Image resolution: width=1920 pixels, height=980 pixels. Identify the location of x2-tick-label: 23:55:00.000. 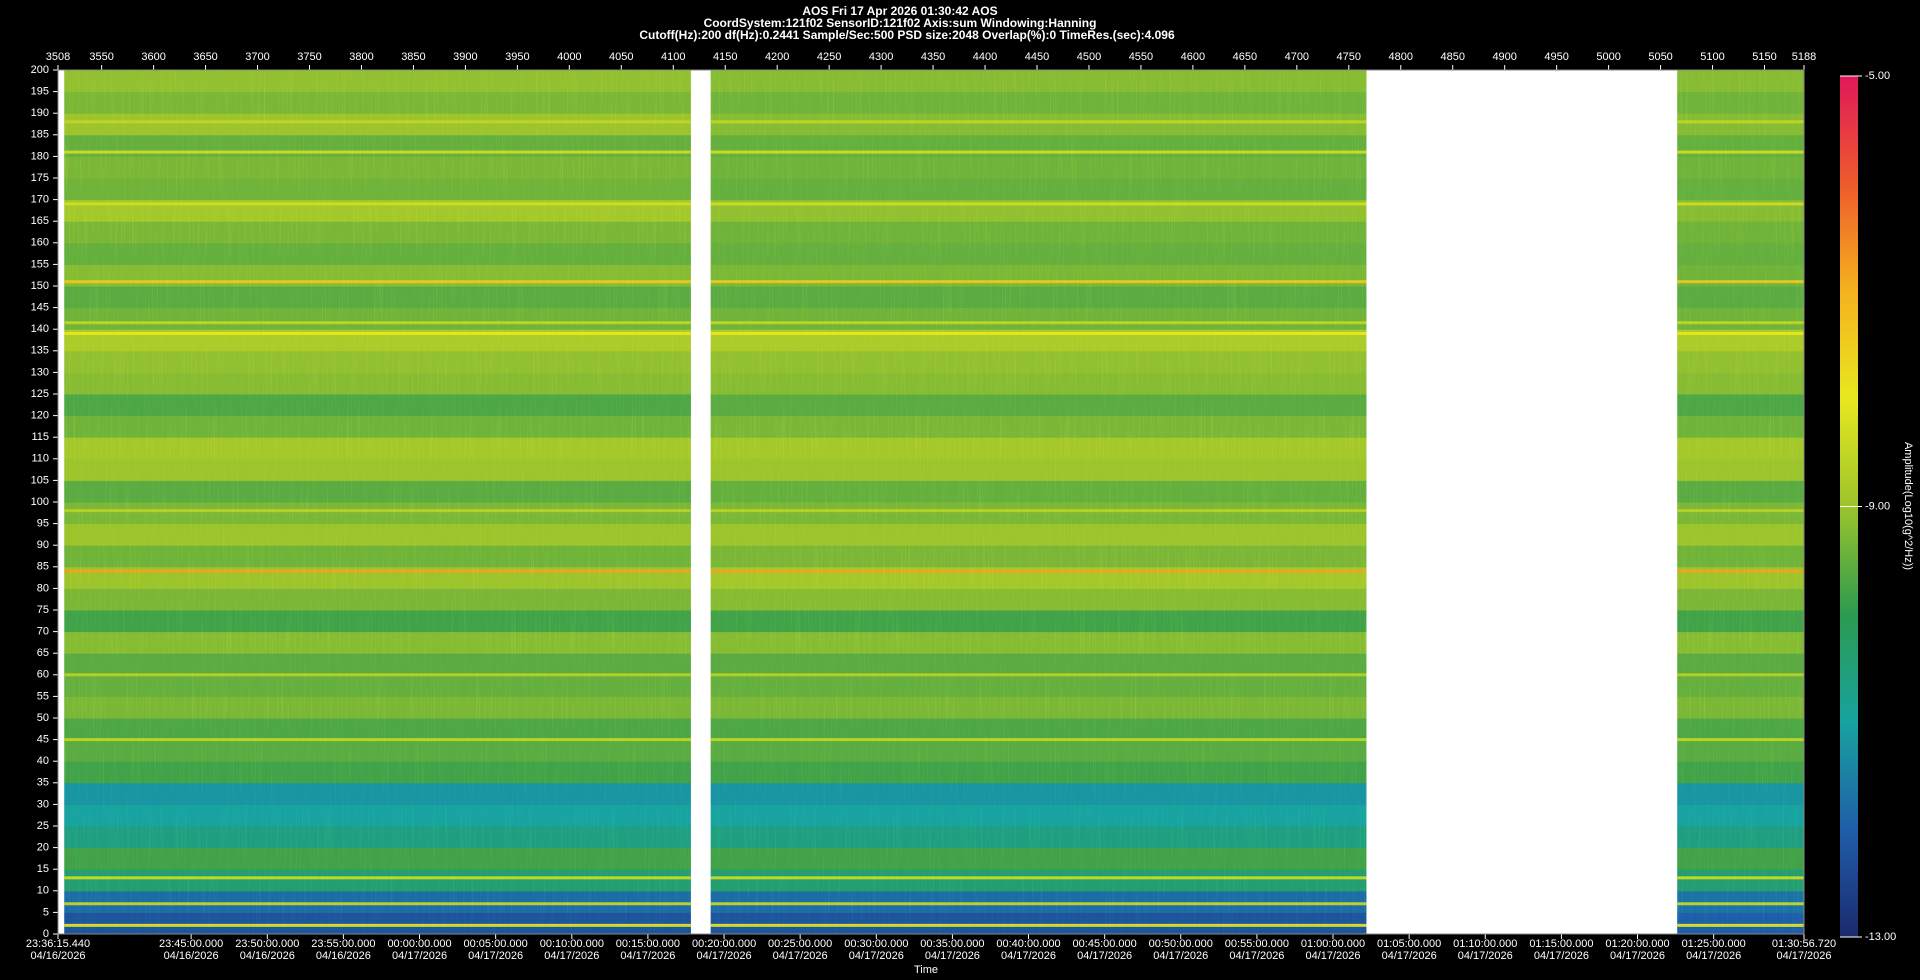
(343, 944).